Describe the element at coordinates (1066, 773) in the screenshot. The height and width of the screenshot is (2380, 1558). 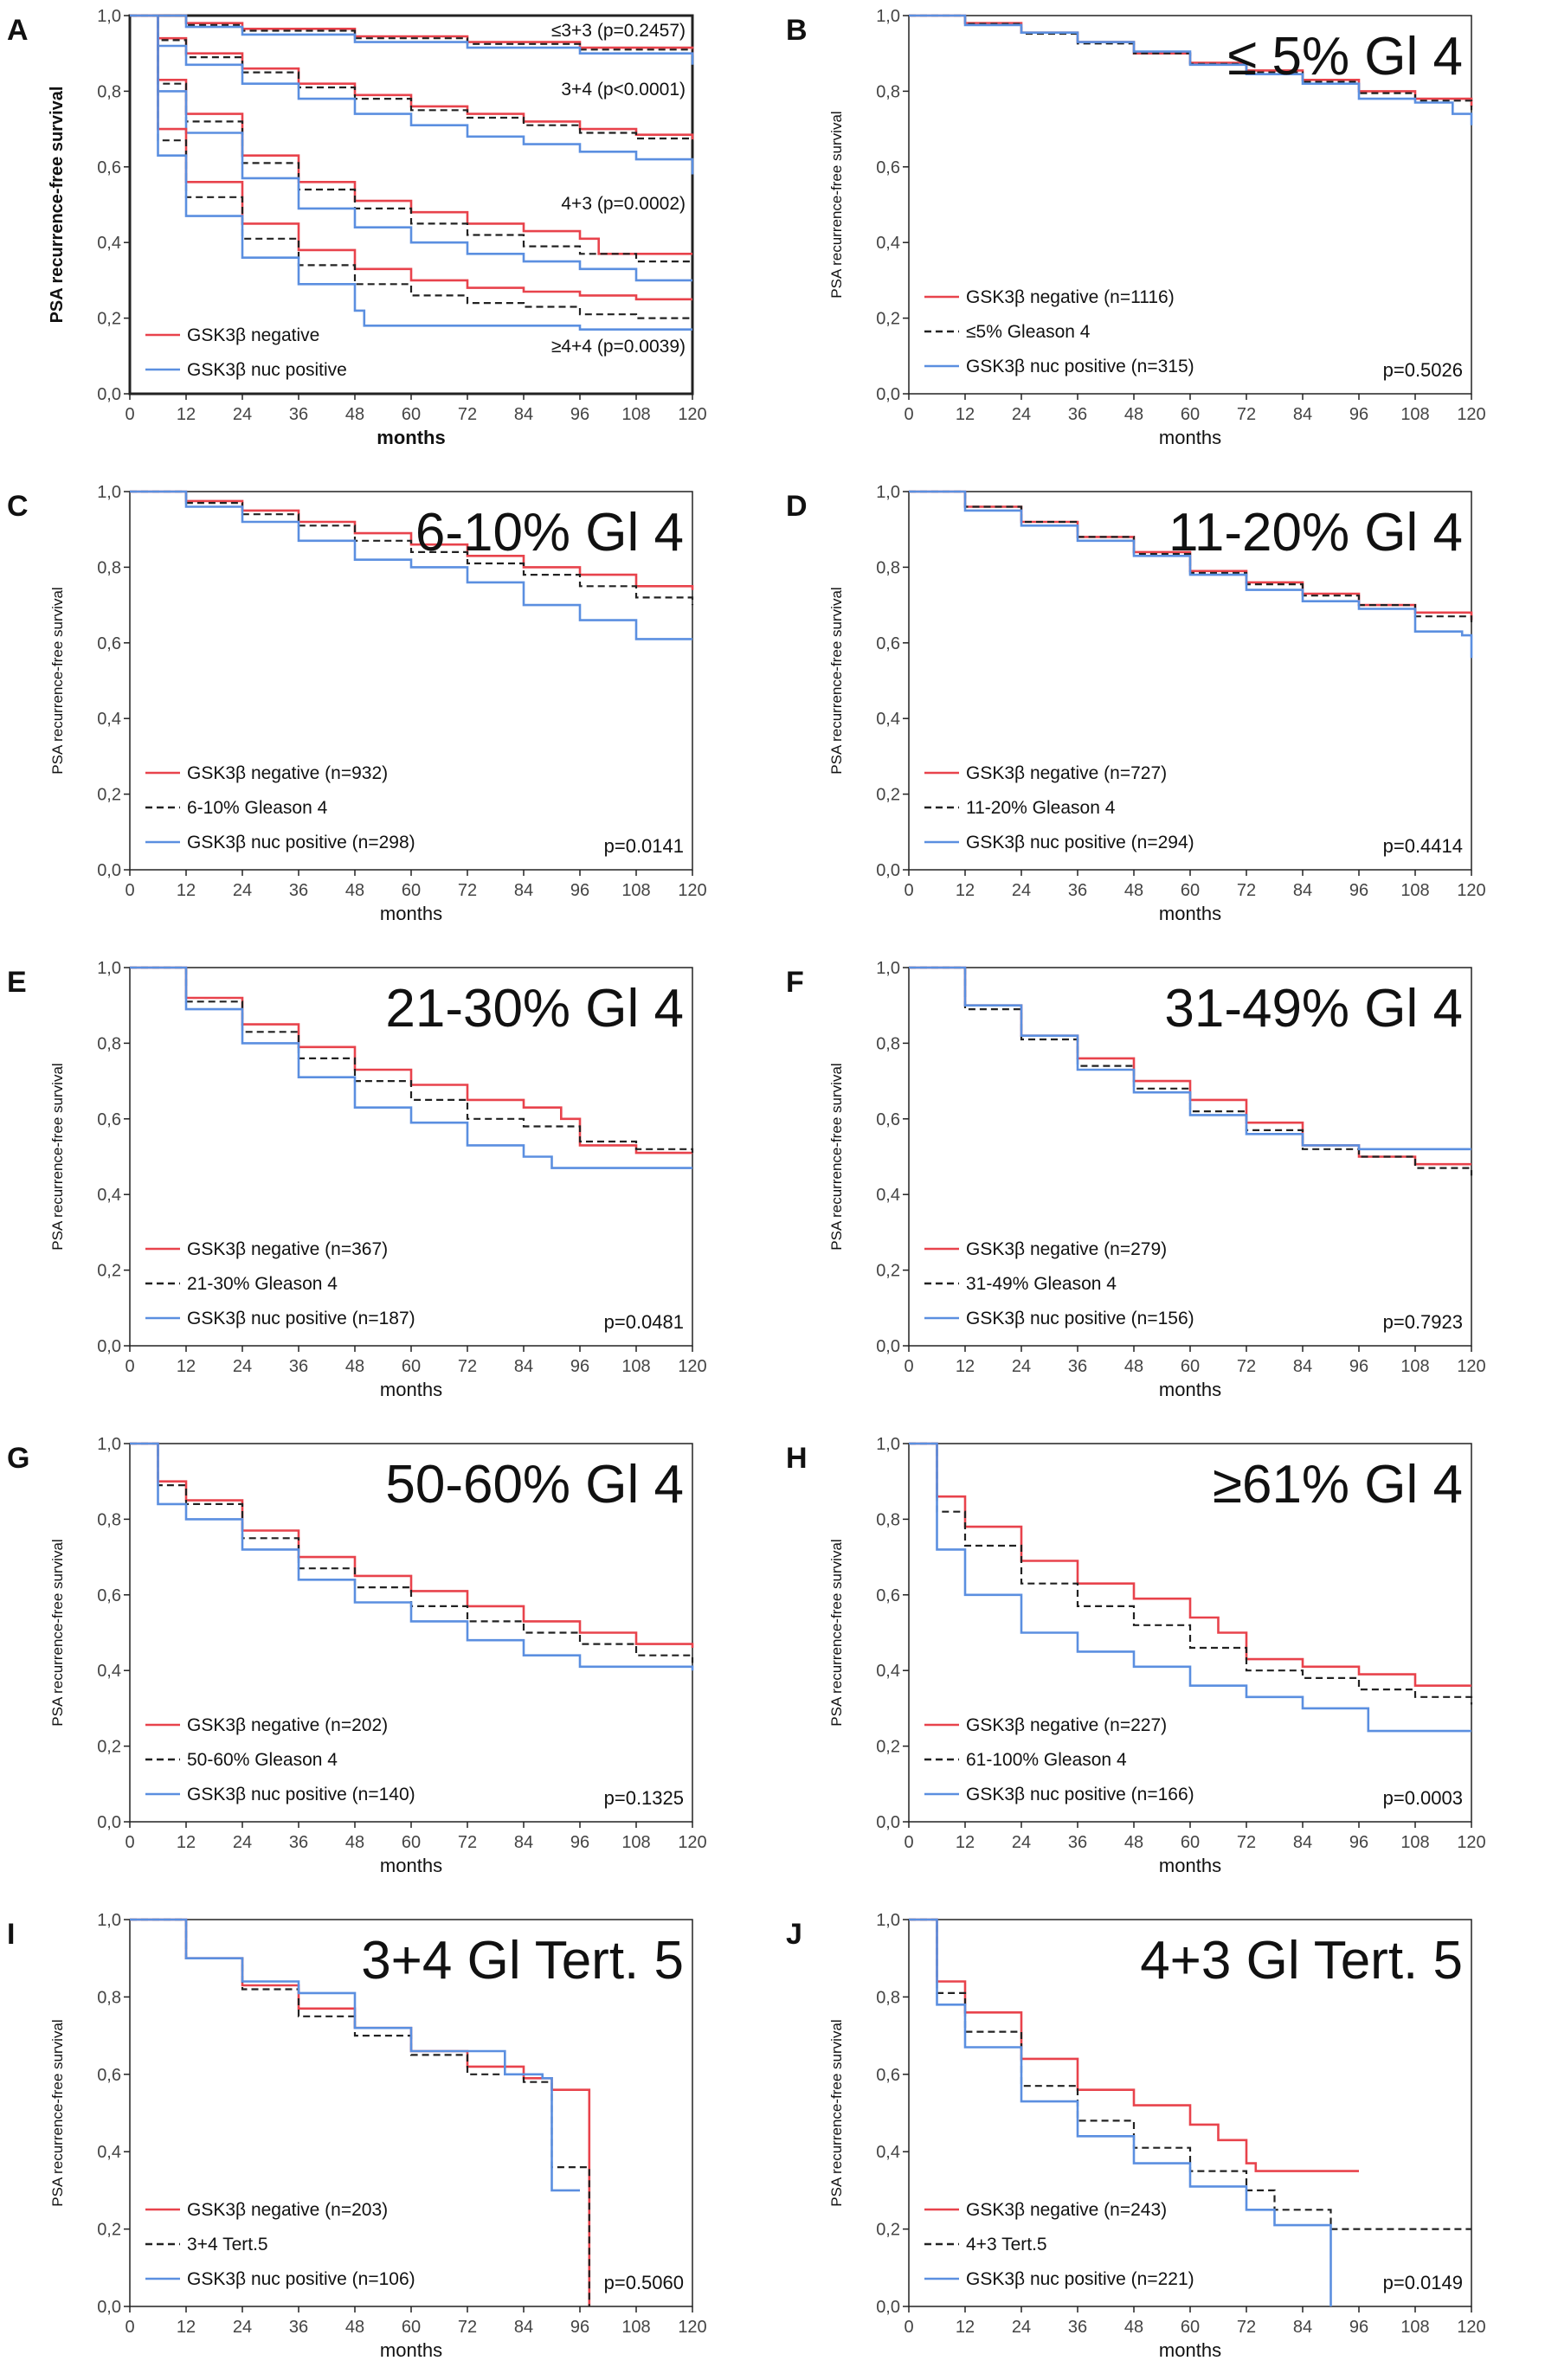
I see `legend-label-negative: GSK3β negative (n=727)` at that location.